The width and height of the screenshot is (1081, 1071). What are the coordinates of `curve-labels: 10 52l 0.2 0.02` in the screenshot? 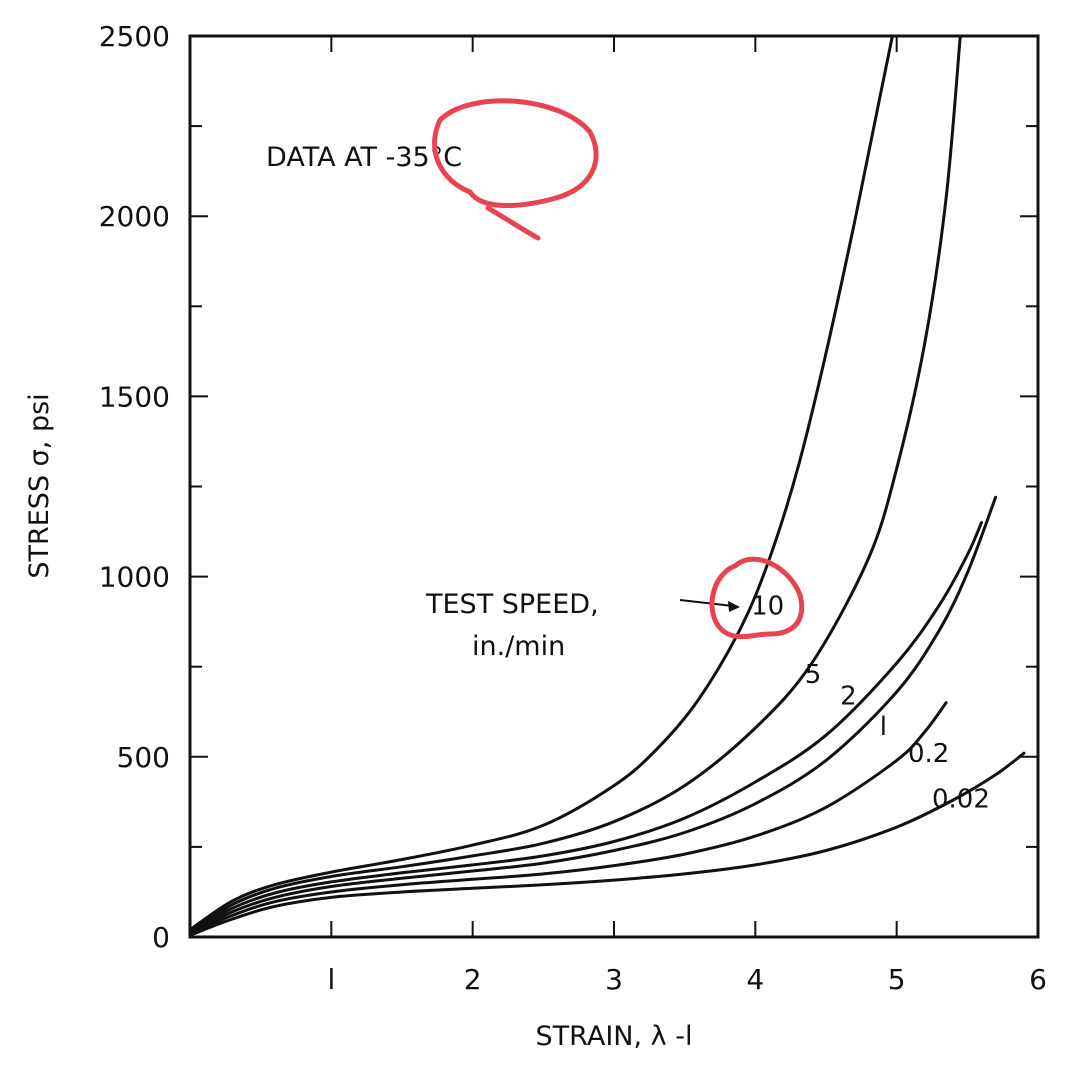 It's located at (870, 702).